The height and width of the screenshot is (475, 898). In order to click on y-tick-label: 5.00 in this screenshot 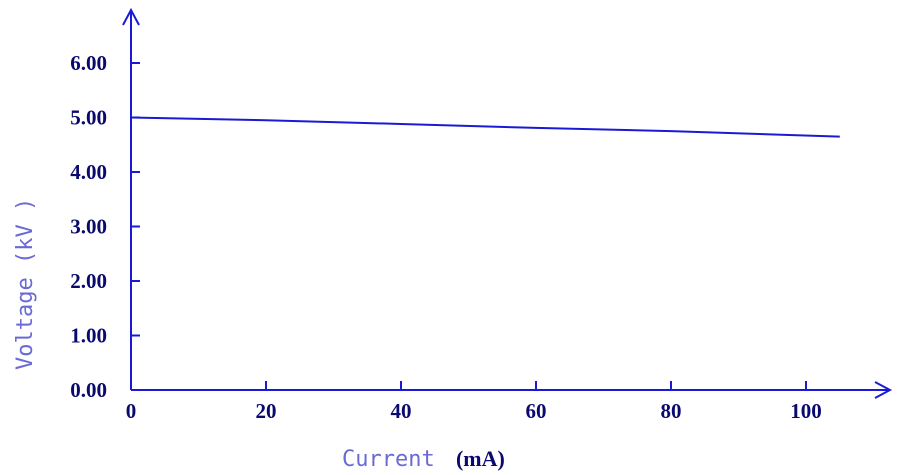, I will do `click(88, 118)`.